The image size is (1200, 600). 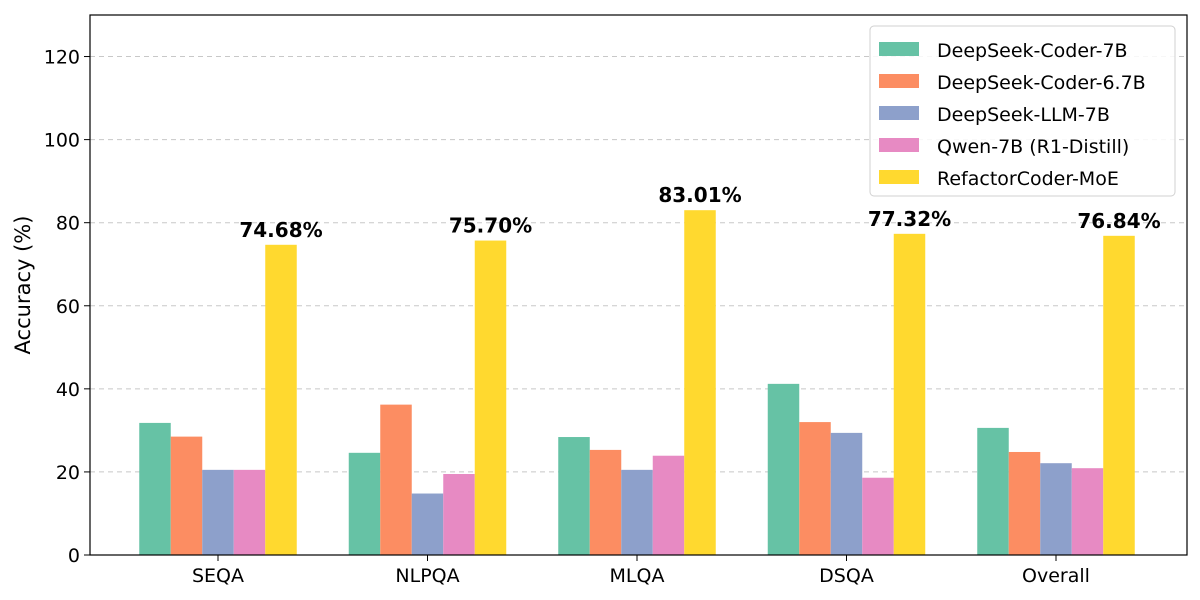 What do you see at coordinates (281, 399) in the screenshot?
I see `bar-refactorcoder-moe-seqa` at bounding box center [281, 399].